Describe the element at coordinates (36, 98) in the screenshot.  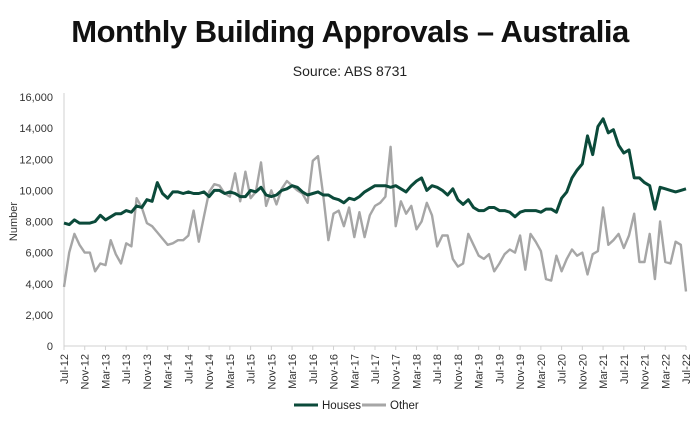
I see `y-tick-label: 16,000` at that location.